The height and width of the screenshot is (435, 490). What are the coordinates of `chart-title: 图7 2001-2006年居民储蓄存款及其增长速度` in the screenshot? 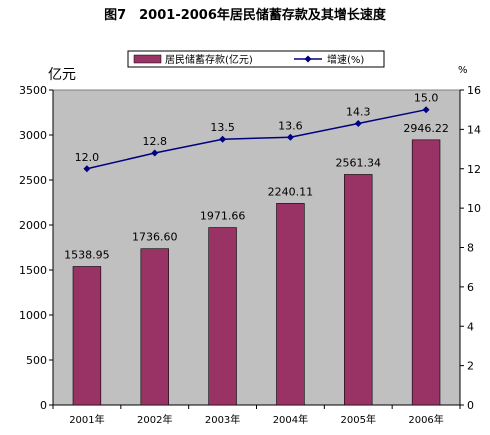 It's located at (245, 15).